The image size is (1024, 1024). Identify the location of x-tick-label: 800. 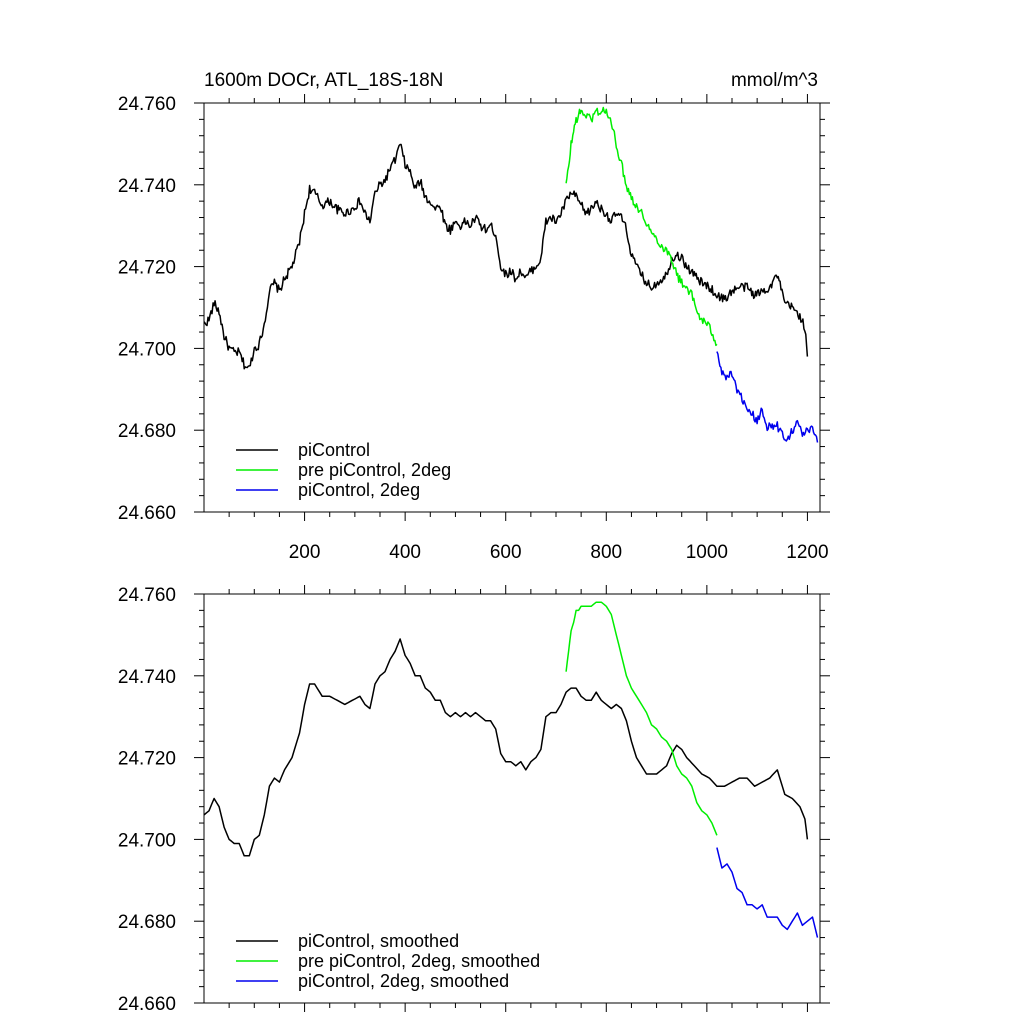
(606, 552).